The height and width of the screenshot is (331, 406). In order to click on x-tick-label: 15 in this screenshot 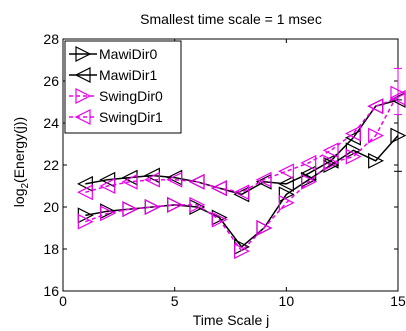, I will do `click(398, 301)`.